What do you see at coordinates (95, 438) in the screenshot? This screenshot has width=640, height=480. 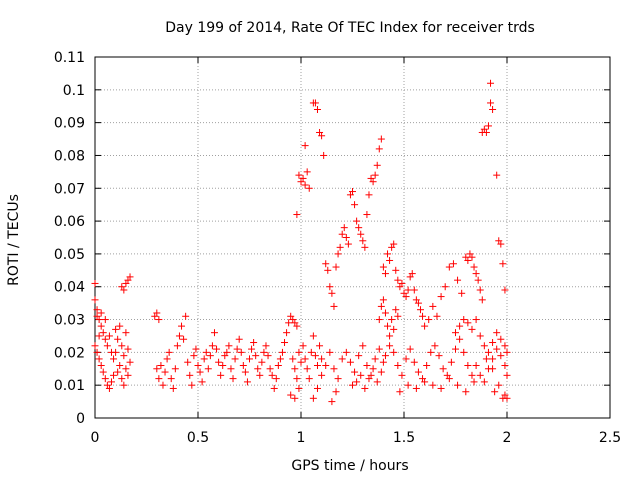 I see `x-tick-label: 0` at bounding box center [95, 438].